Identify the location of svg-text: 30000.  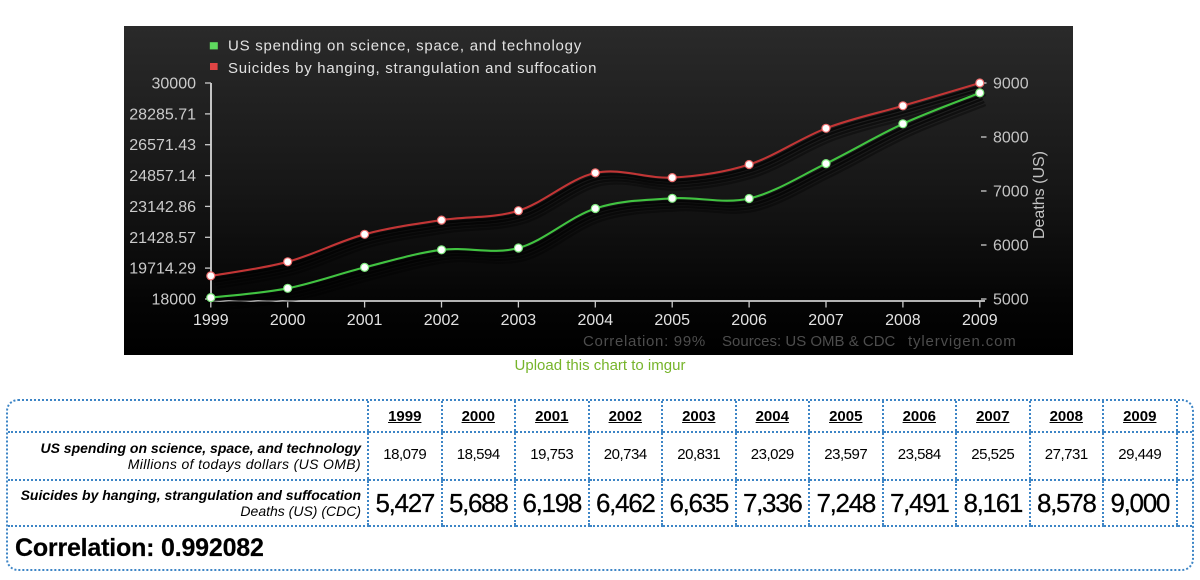
(174, 84).